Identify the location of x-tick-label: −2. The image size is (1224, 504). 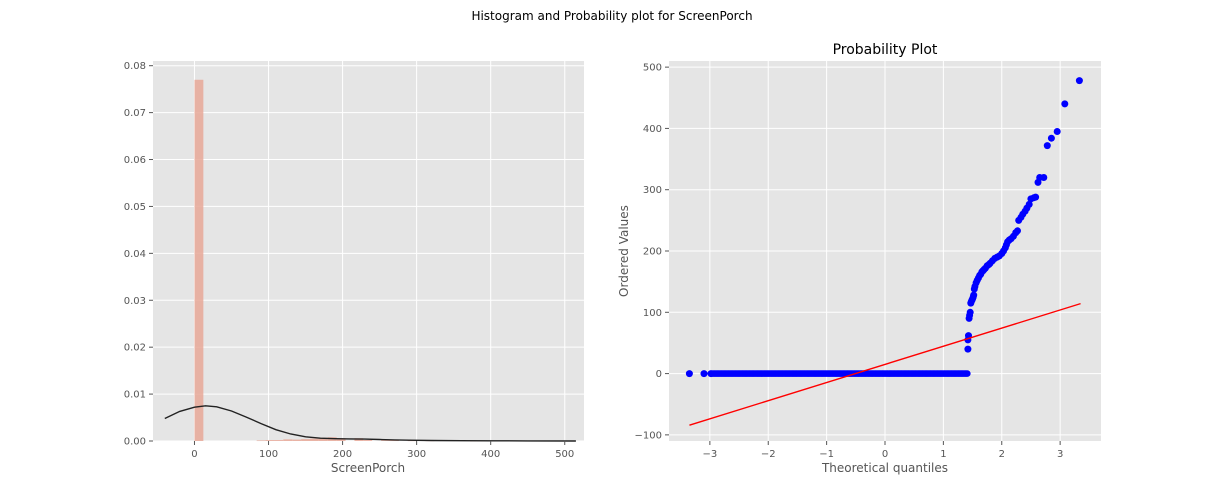
(768, 454).